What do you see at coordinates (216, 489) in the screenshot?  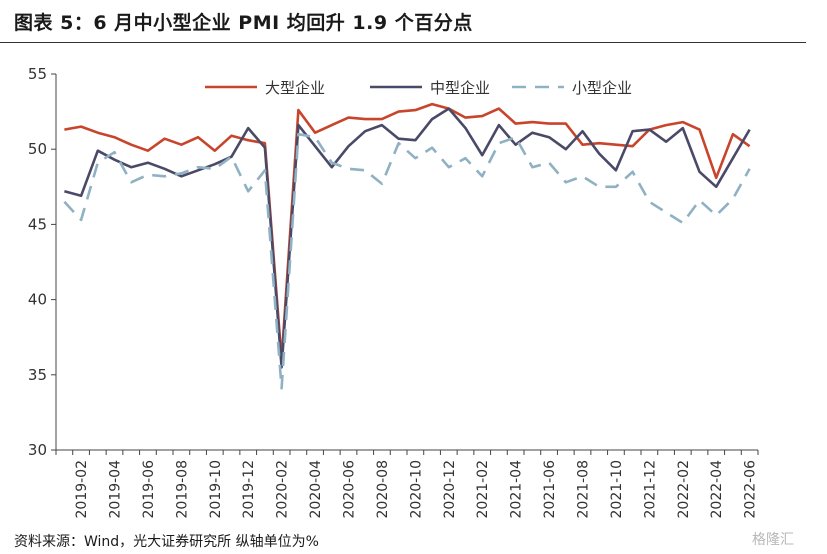 I see `x-tick-label: 2019-10` at bounding box center [216, 489].